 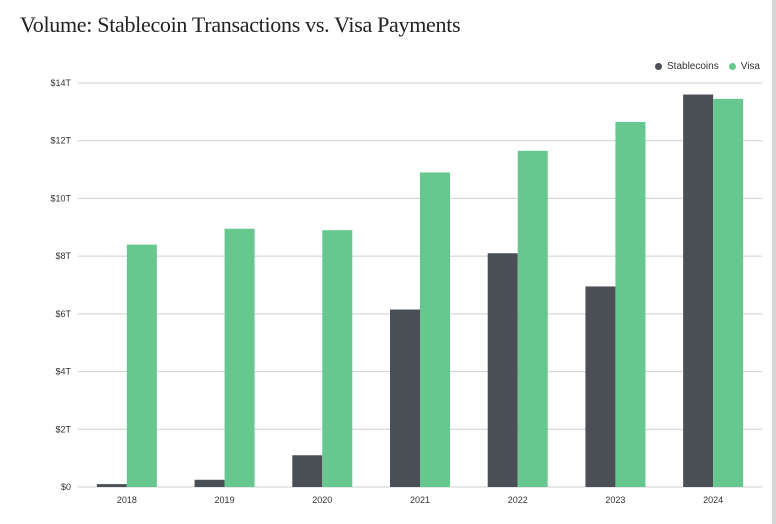 What do you see at coordinates (239, 357) in the screenshot?
I see `bar-visa-2019` at bounding box center [239, 357].